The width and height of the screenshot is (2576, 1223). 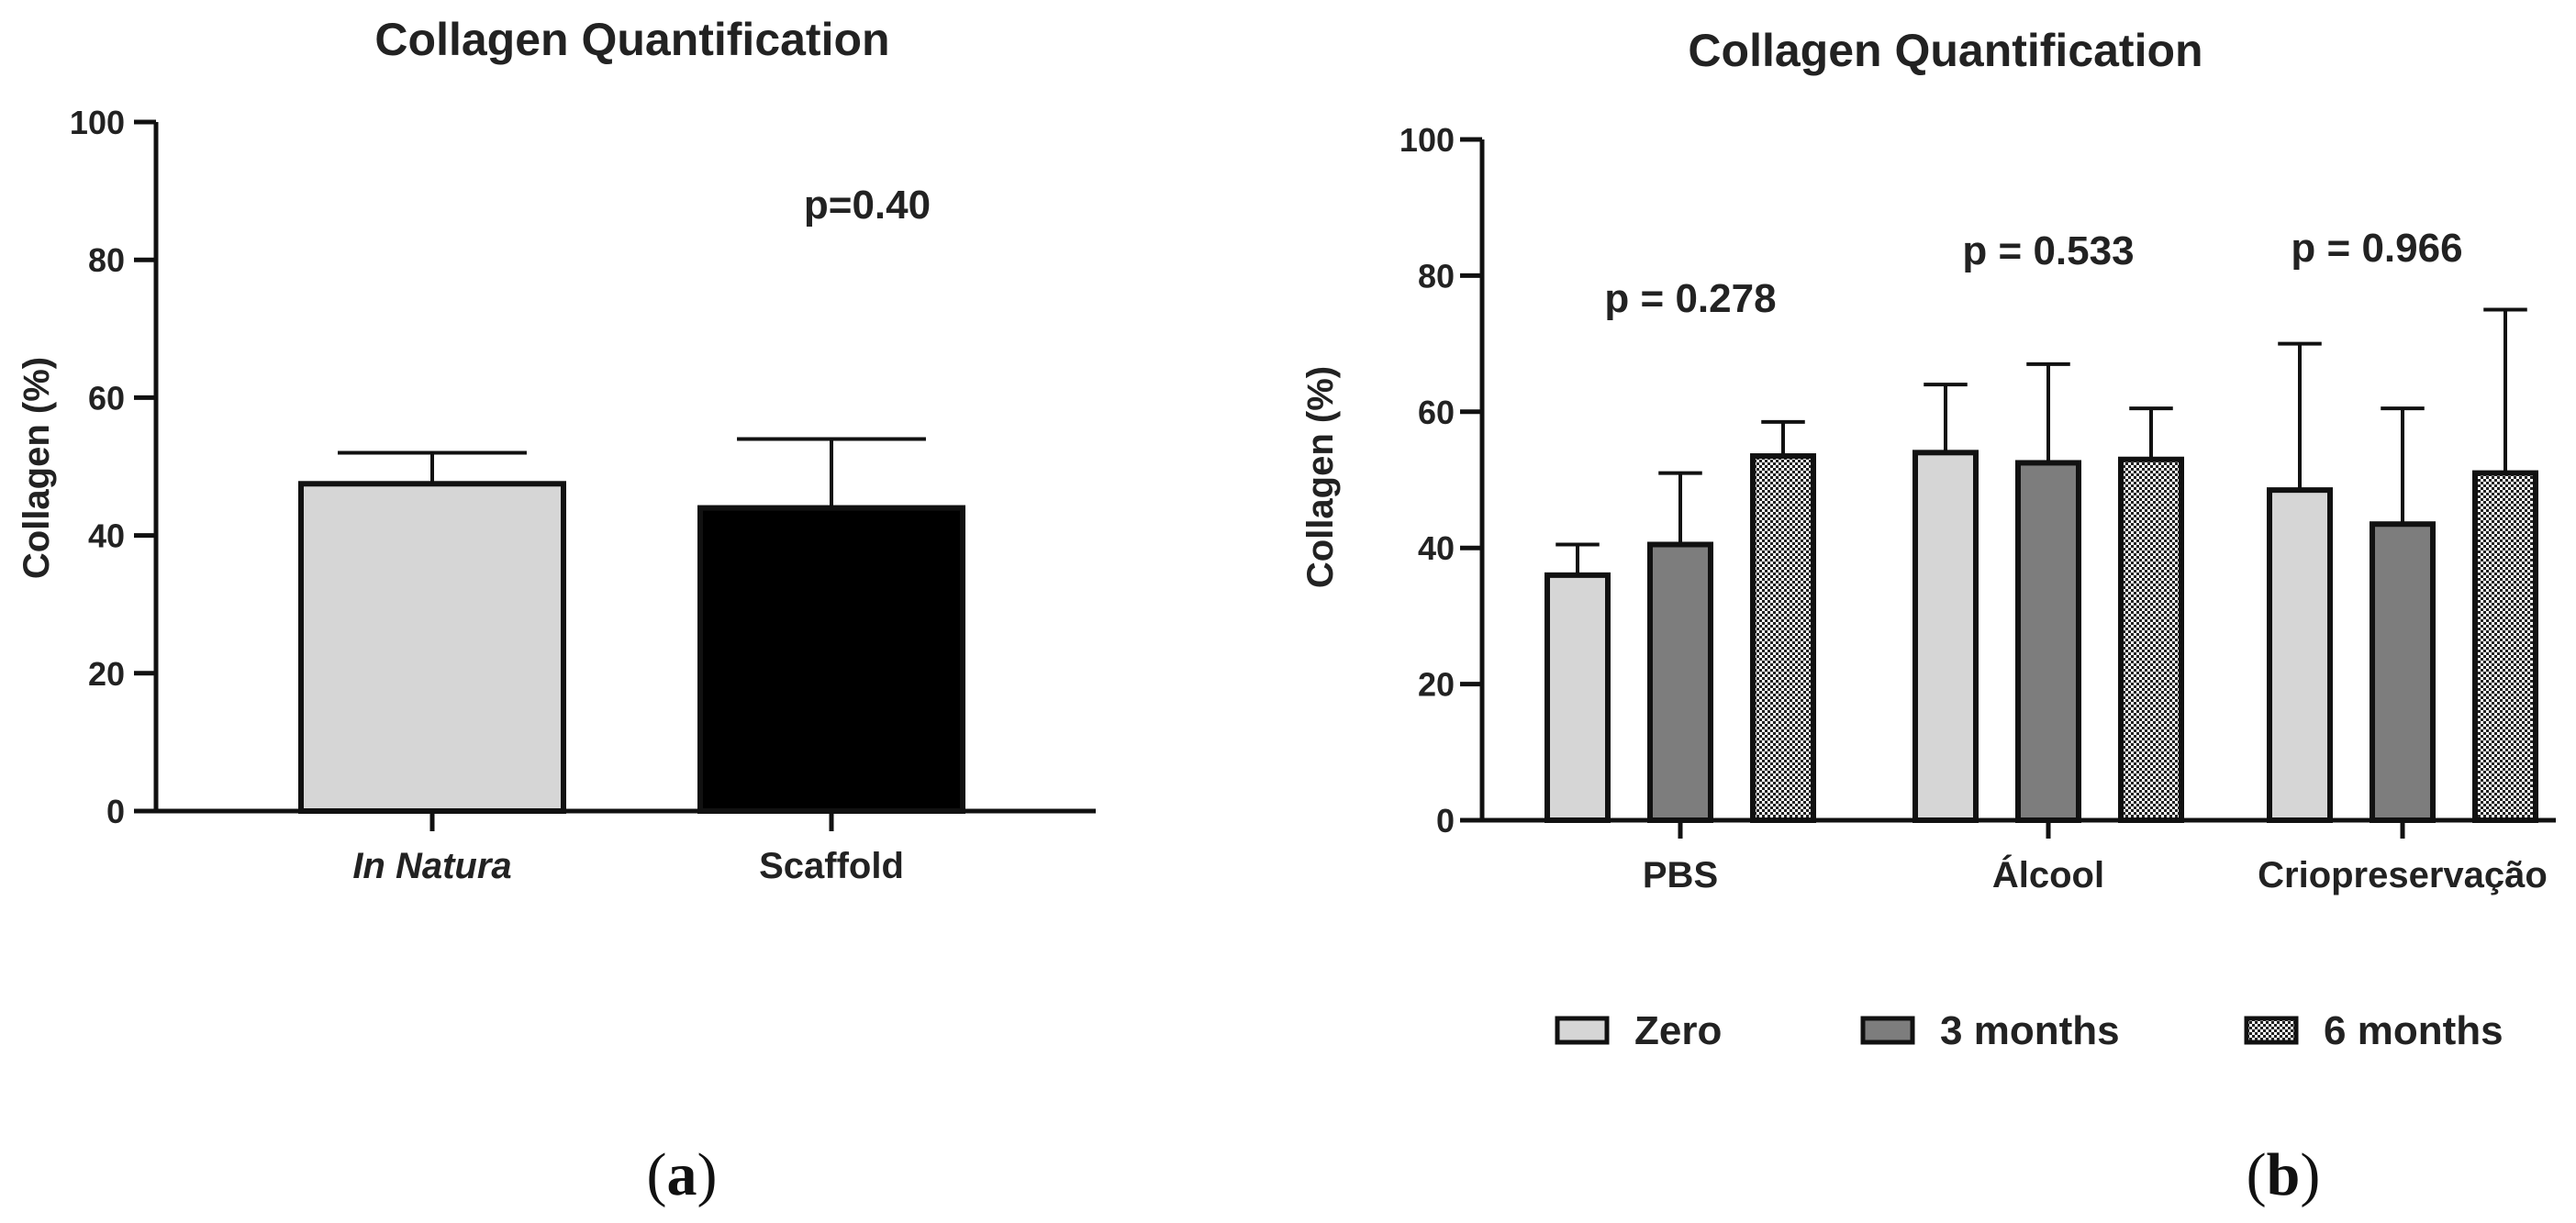 I want to click on chart-a-title: Collagen Quantification, so click(x=631, y=39).